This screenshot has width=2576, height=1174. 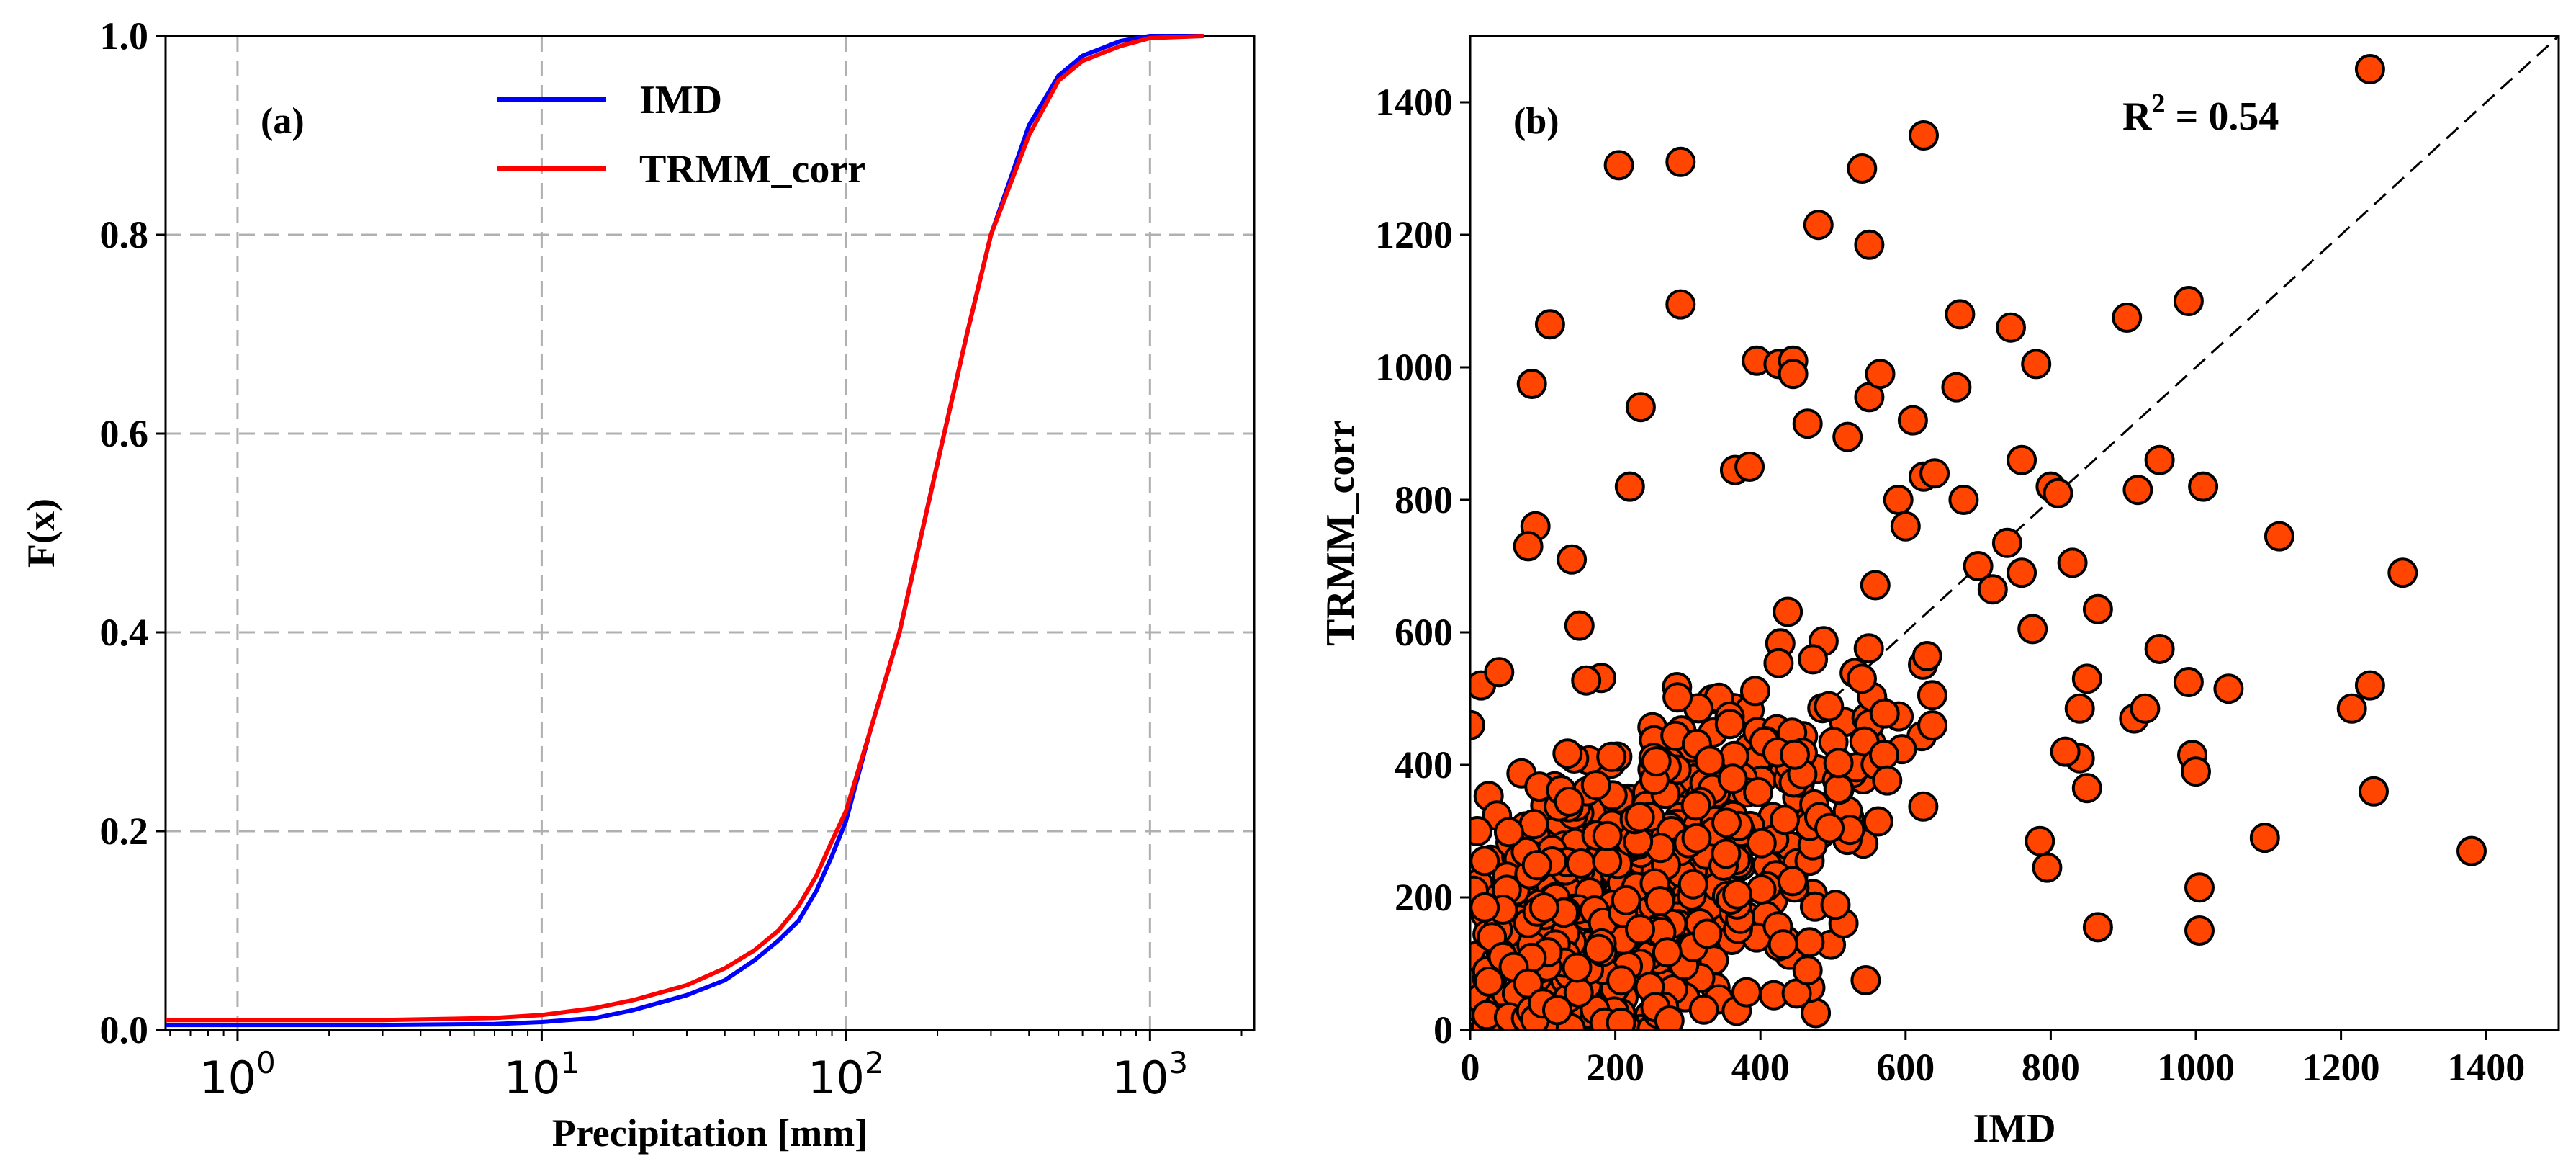 What do you see at coordinates (752, 169) in the screenshot?
I see `legend-label-trmm: TRMM_corr` at bounding box center [752, 169].